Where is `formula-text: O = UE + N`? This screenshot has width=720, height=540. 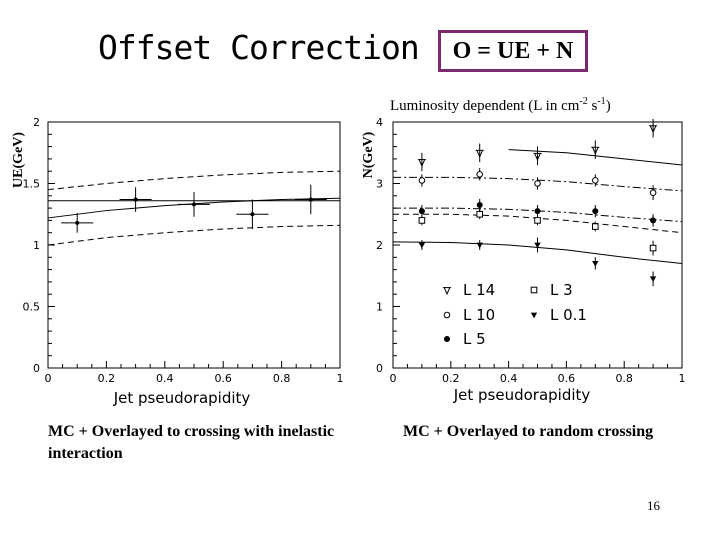
formula-text: O = UE + N is located at coordinates (513, 50).